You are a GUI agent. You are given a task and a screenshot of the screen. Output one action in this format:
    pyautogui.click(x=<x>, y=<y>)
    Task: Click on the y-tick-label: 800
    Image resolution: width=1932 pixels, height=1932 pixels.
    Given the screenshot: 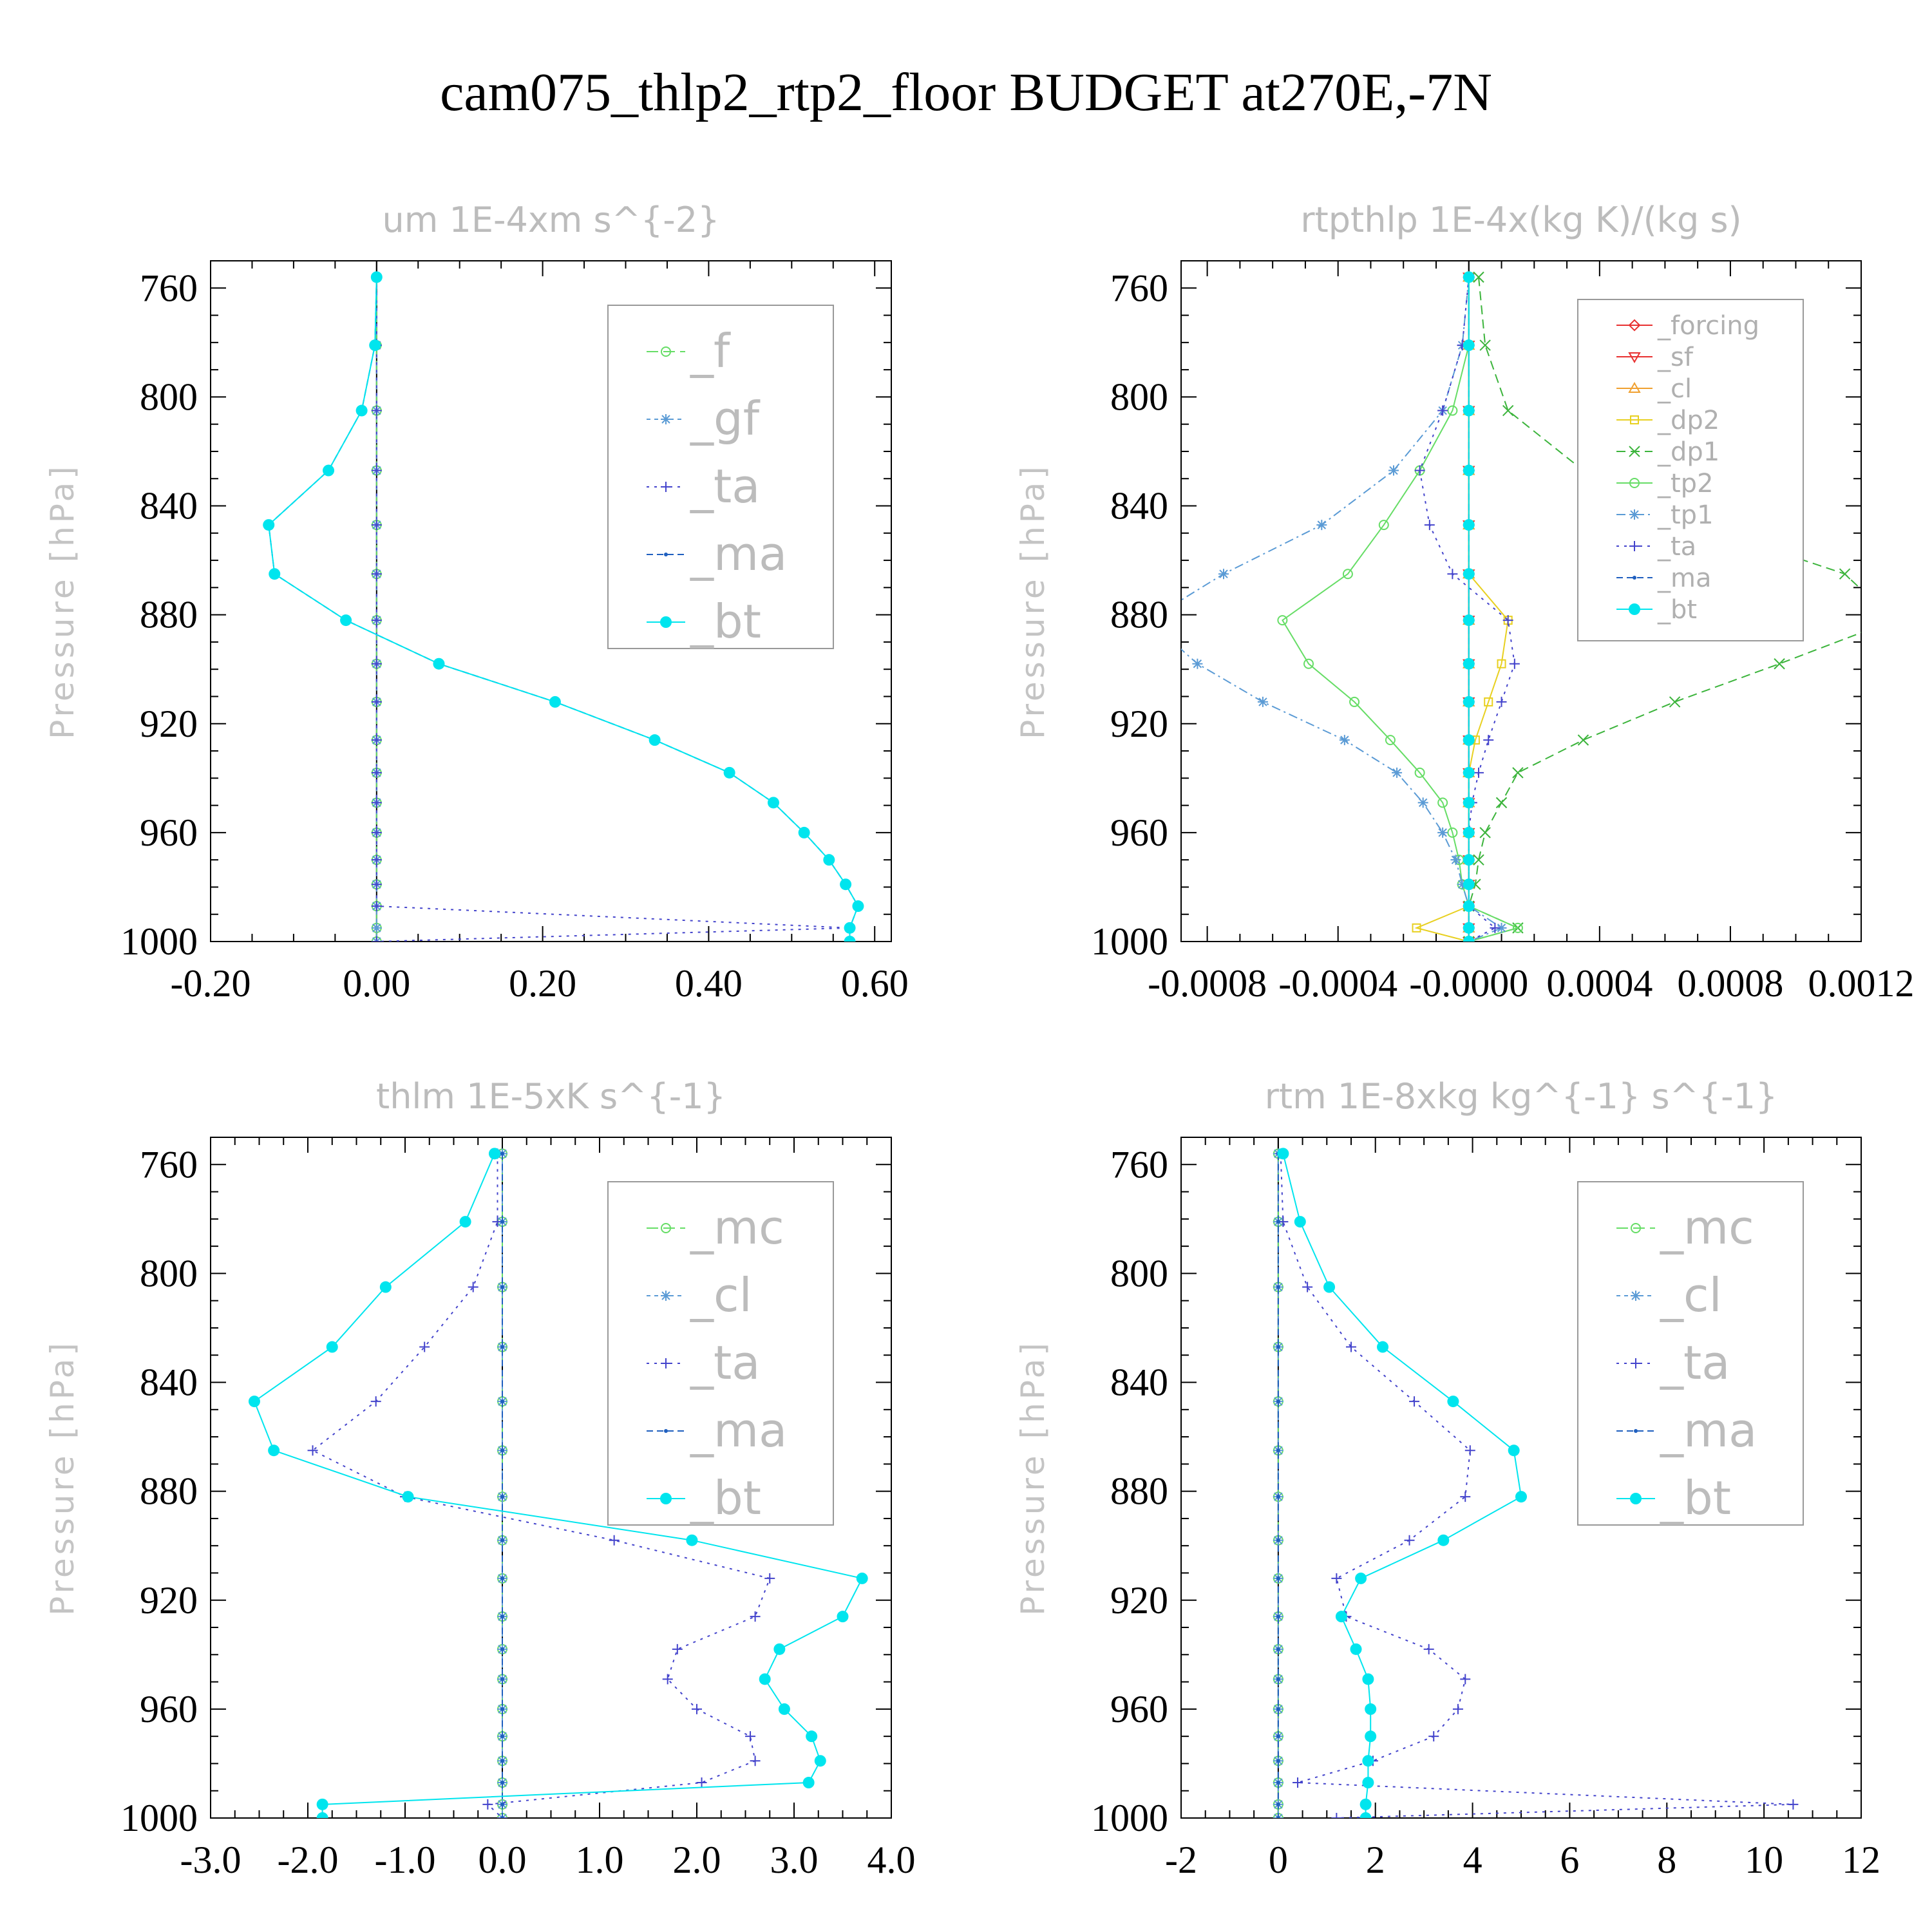 What is the action you would take?
    pyautogui.click(x=1139, y=397)
    